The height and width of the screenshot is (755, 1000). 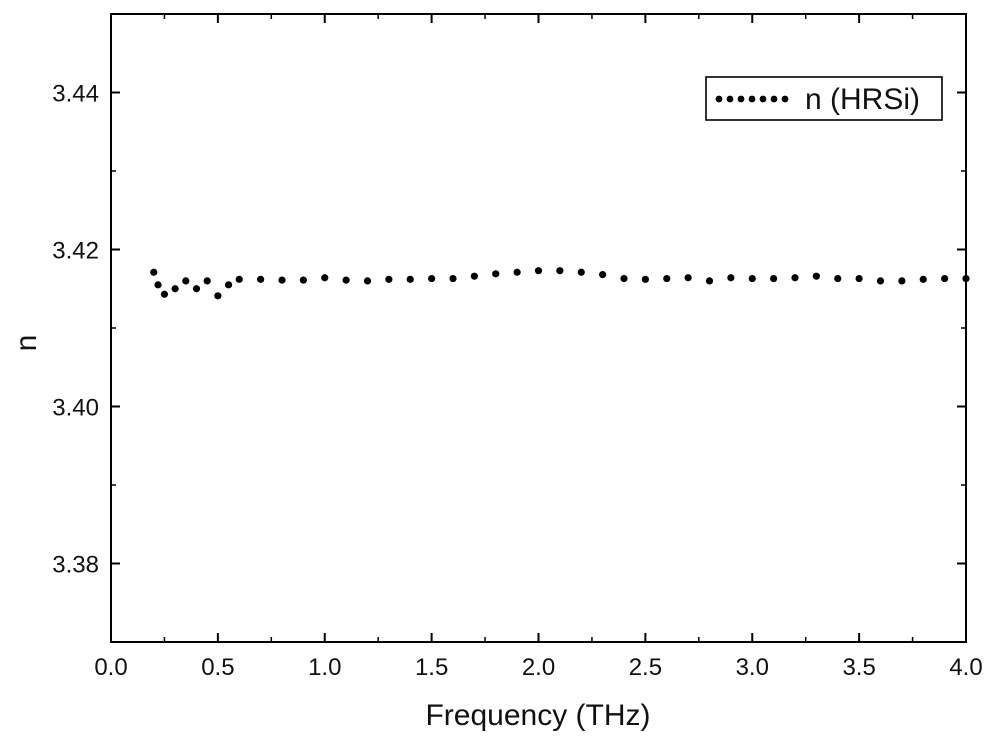 What do you see at coordinates (645, 667) in the screenshot?
I see `x-tick-label: 2.5` at bounding box center [645, 667].